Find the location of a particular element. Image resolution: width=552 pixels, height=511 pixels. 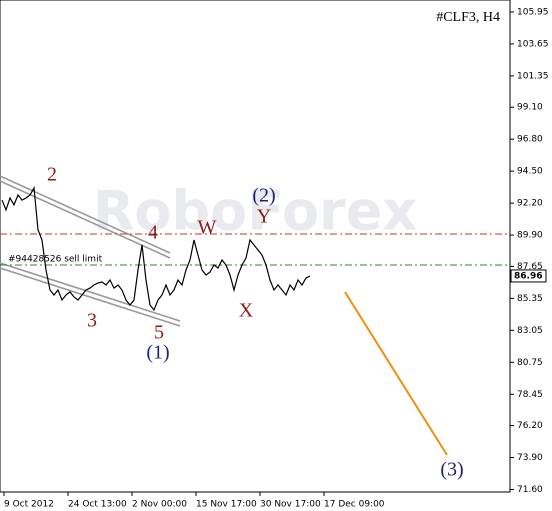

y-tick-label: 83.05 is located at coordinates (530, 331).